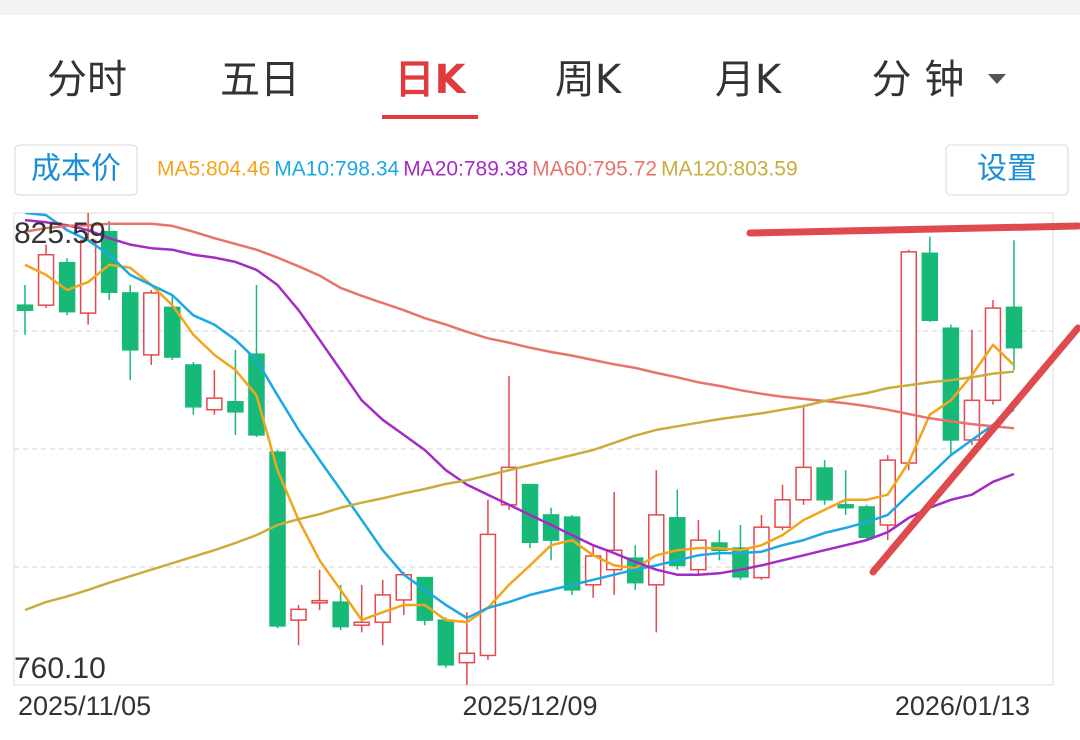 Image resolution: width=1080 pixels, height=740 pixels. I want to click on settings-button-label: 设置, so click(1007, 169).